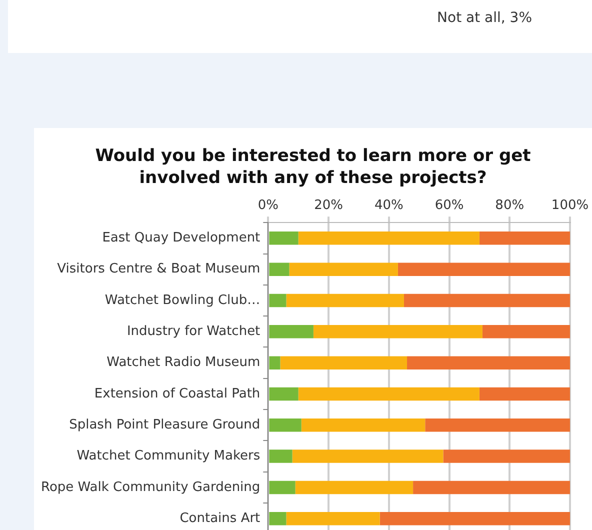 Image resolution: width=592 pixels, height=530 pixels. Describe the element at coordinates (150, 487) in the screenshot. I see `y-tick-label: Rope Walk Community Gardening` at that location.